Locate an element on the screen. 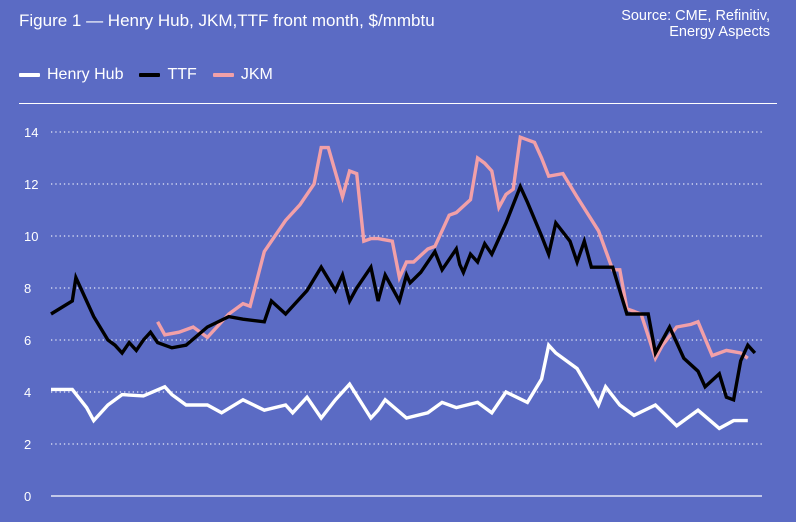  legend-swatch-henry-hub is located at coordinates (29, 75).